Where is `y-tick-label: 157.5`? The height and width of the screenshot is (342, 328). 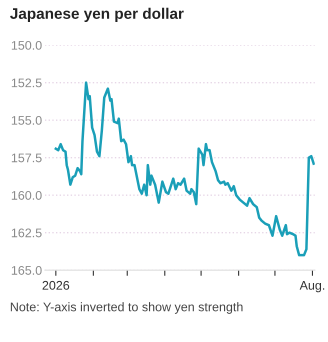
y-tick-label: 157.5 is located at coordinates (27, 158).